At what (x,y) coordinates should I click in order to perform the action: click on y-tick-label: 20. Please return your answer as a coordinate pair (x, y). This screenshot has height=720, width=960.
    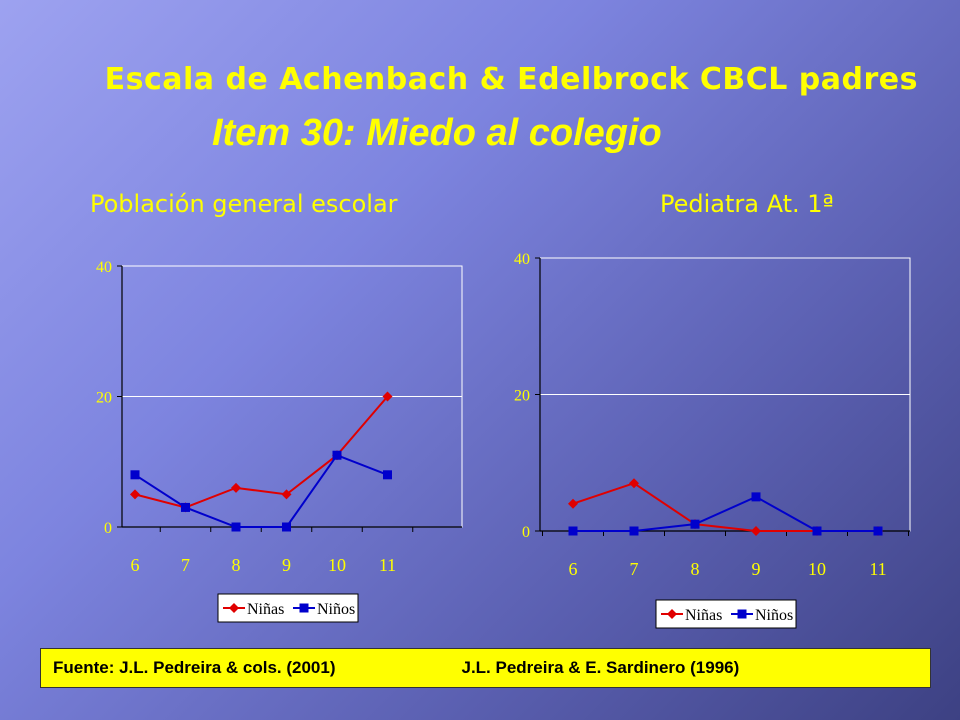
    Looking at the image, I should click on (104, 398).